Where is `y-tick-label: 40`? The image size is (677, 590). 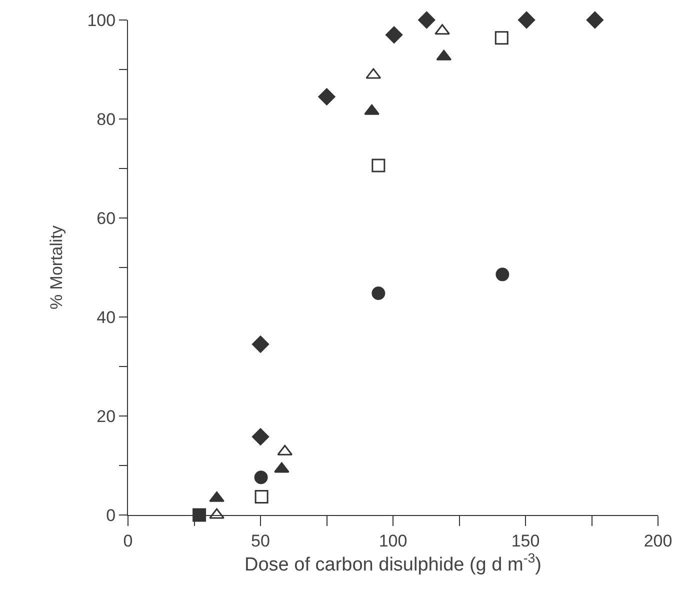 y-tick-label: 40 is located at coordinates (106, 317).